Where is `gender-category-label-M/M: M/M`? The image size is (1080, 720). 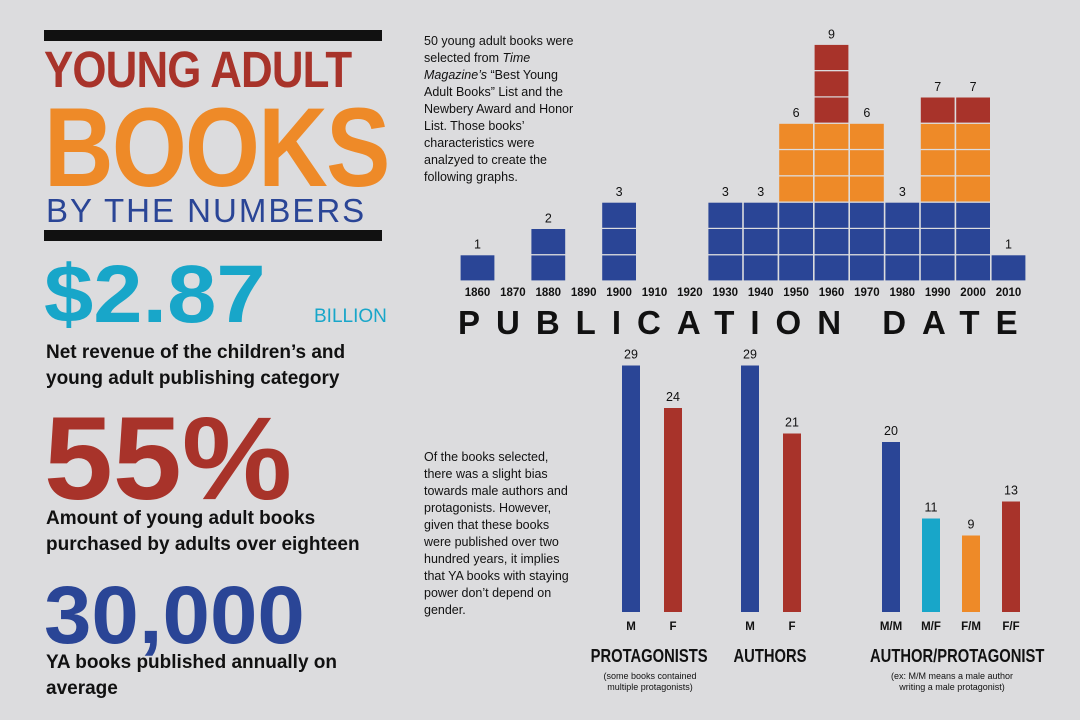 gender-category-label-M/M: M/M is located at coordinates (891, 627).